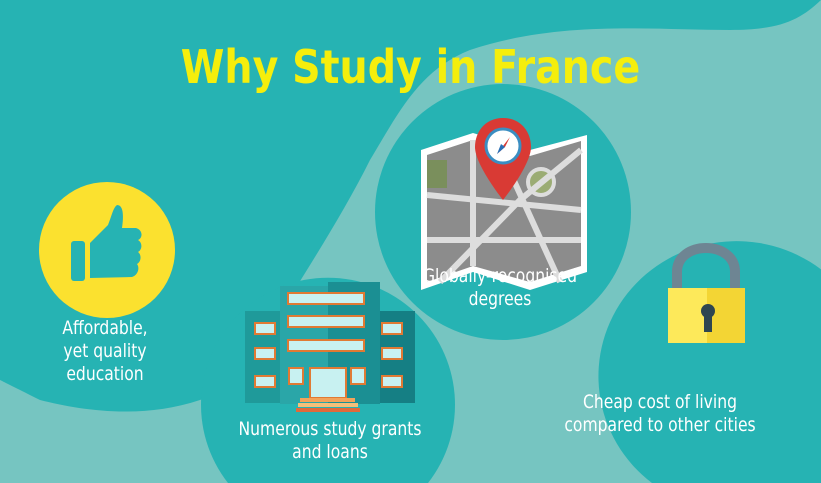 The height and width of the screenshot is (483, 821). Describe the element at coordinates (330, 429) in the screenshot. I see `item-line: Numerous study grants` at that location.